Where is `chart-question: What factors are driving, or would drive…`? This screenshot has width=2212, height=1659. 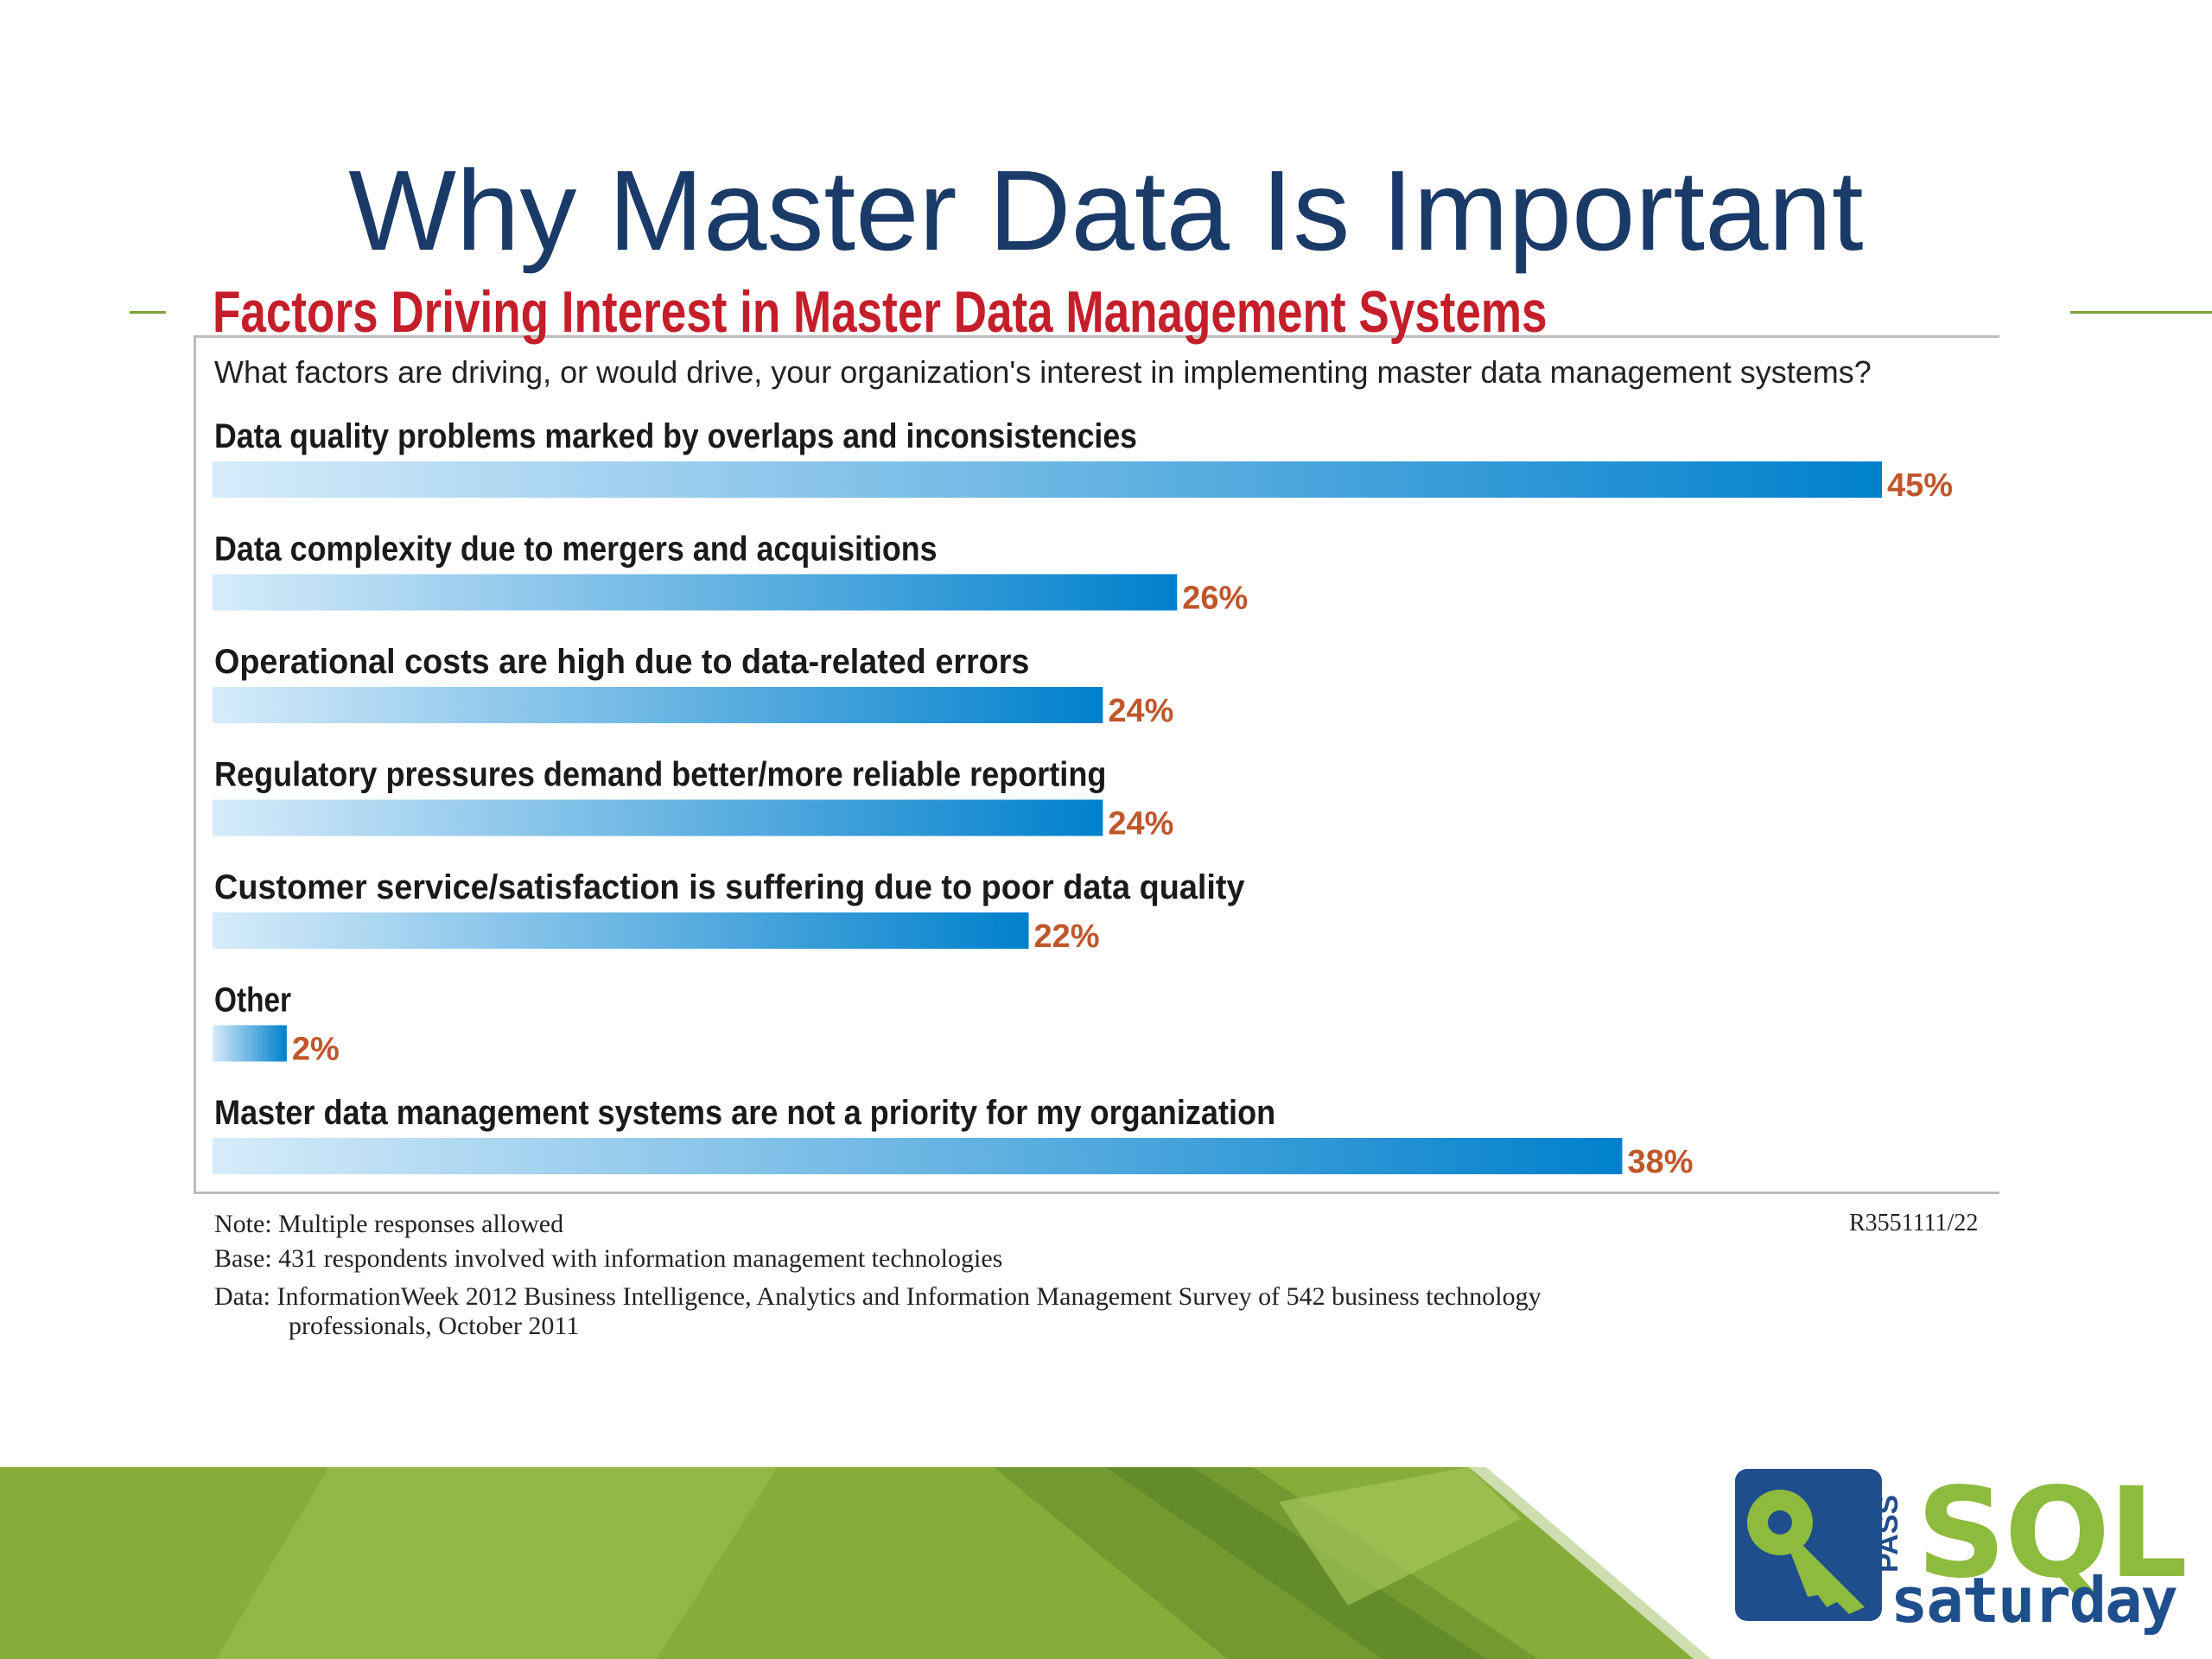 chart-question: What factors are driving, or would drive… is located at coordinates (1043, 372).